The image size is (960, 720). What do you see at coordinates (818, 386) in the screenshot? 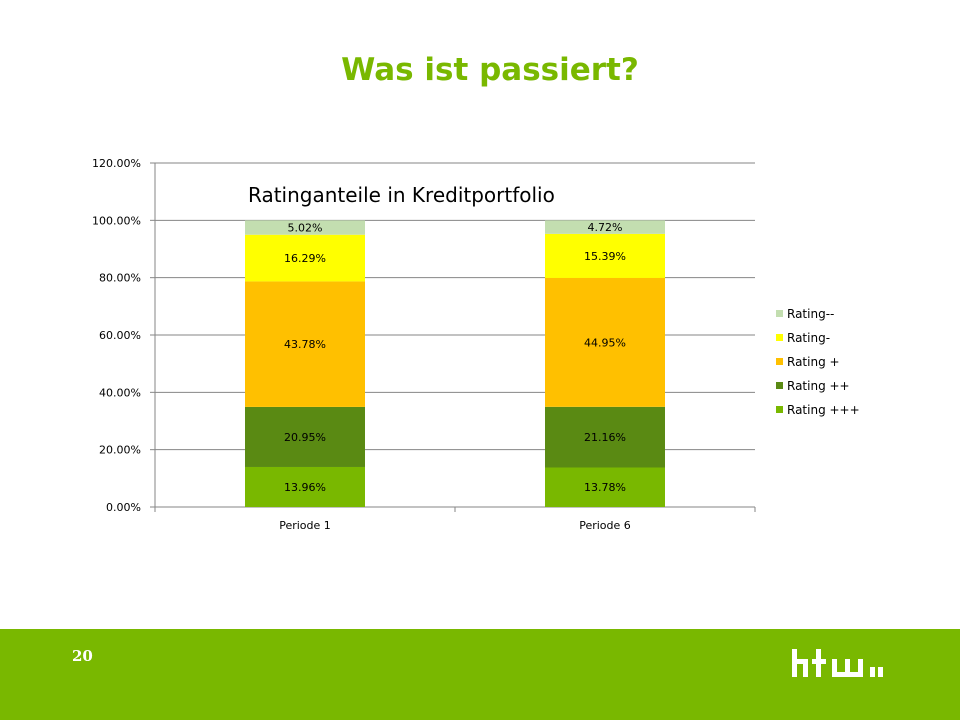
I see `legend-label: Rating ++` at bounding box center [818, 386].